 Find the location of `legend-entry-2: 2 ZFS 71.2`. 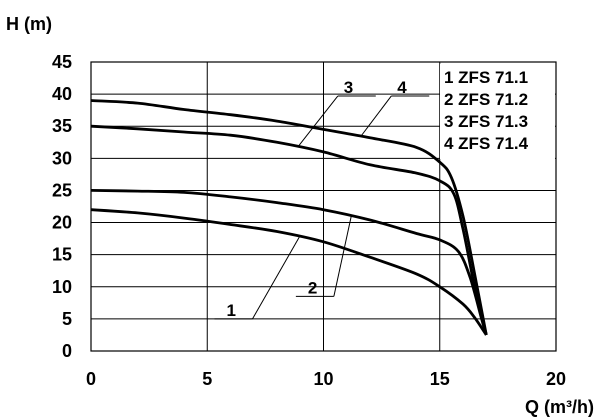

legend-entry-2: 2 ZFS 71.2 is located at coordinates (486, 99).